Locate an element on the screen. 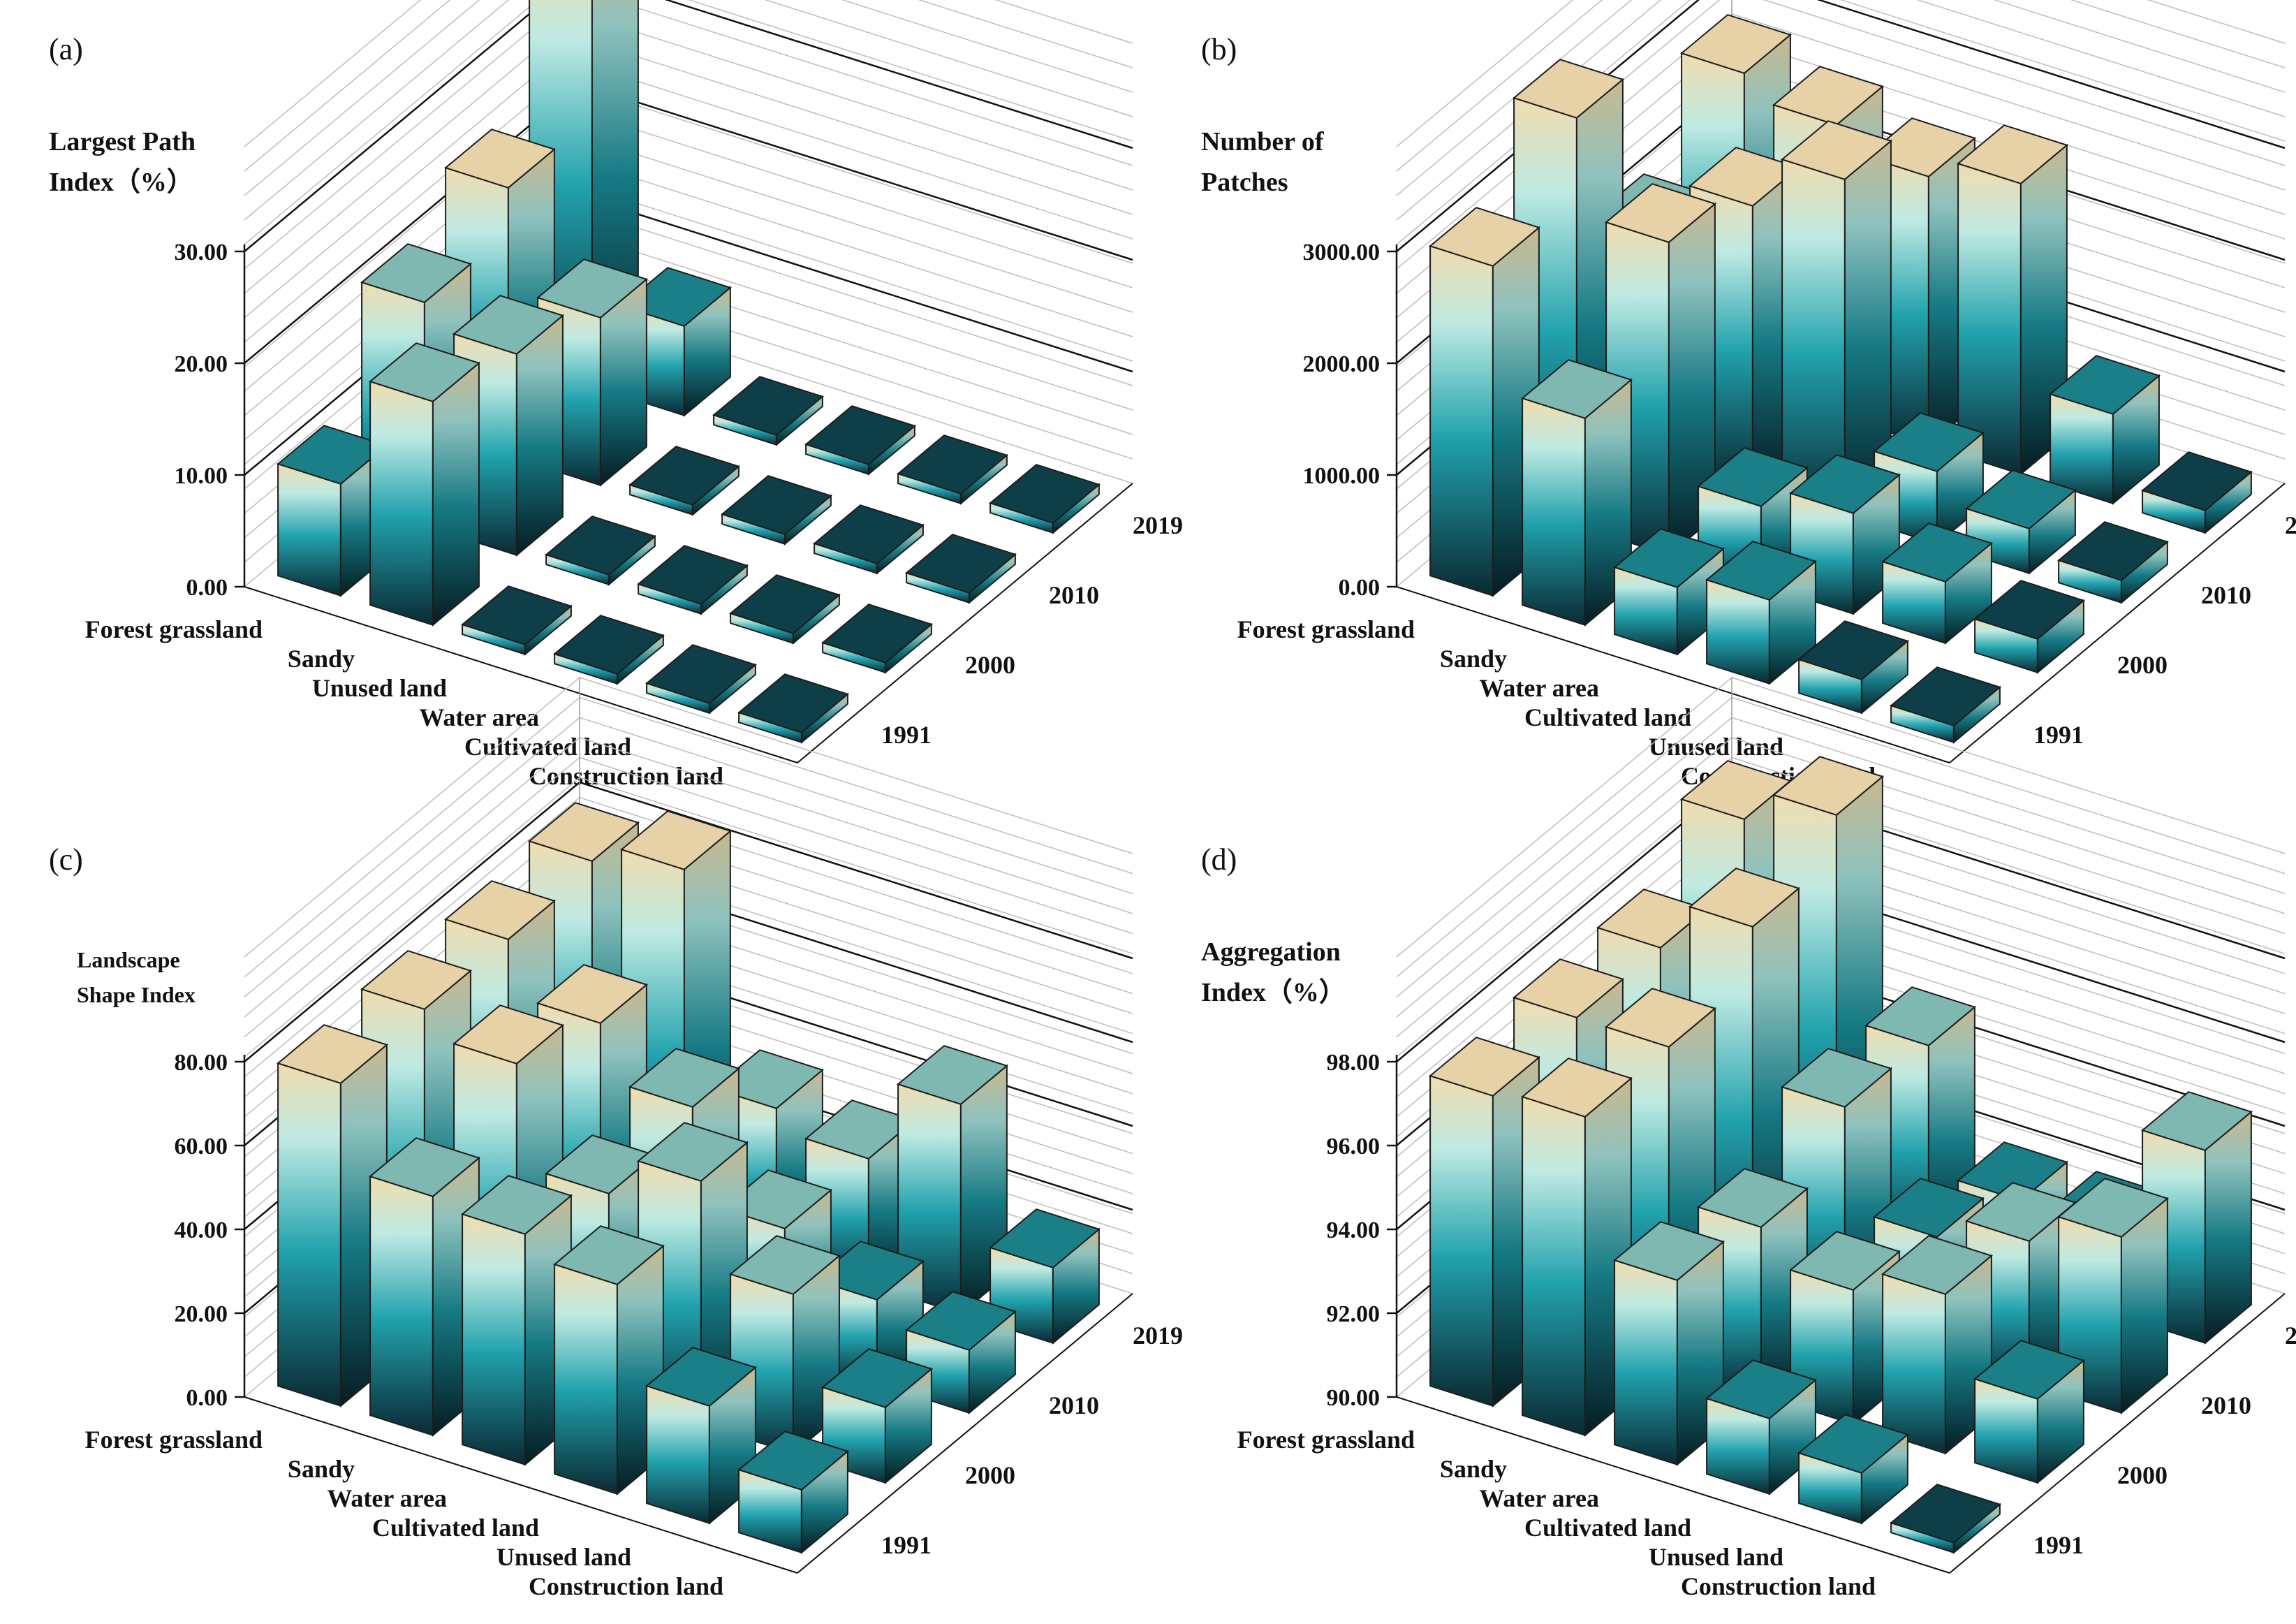 The image size is (2296, 1624). y-tick-label: 20.00 is located at coordinates (201, 1314).